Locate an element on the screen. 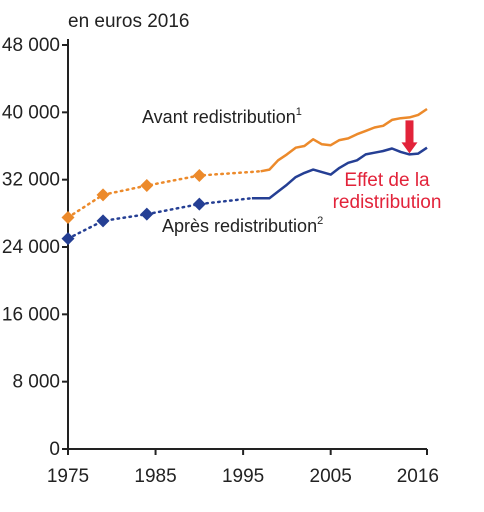 This screenshot has height=512, width=484. x-tick-label: 1975 is located at coordinates (68, 476).